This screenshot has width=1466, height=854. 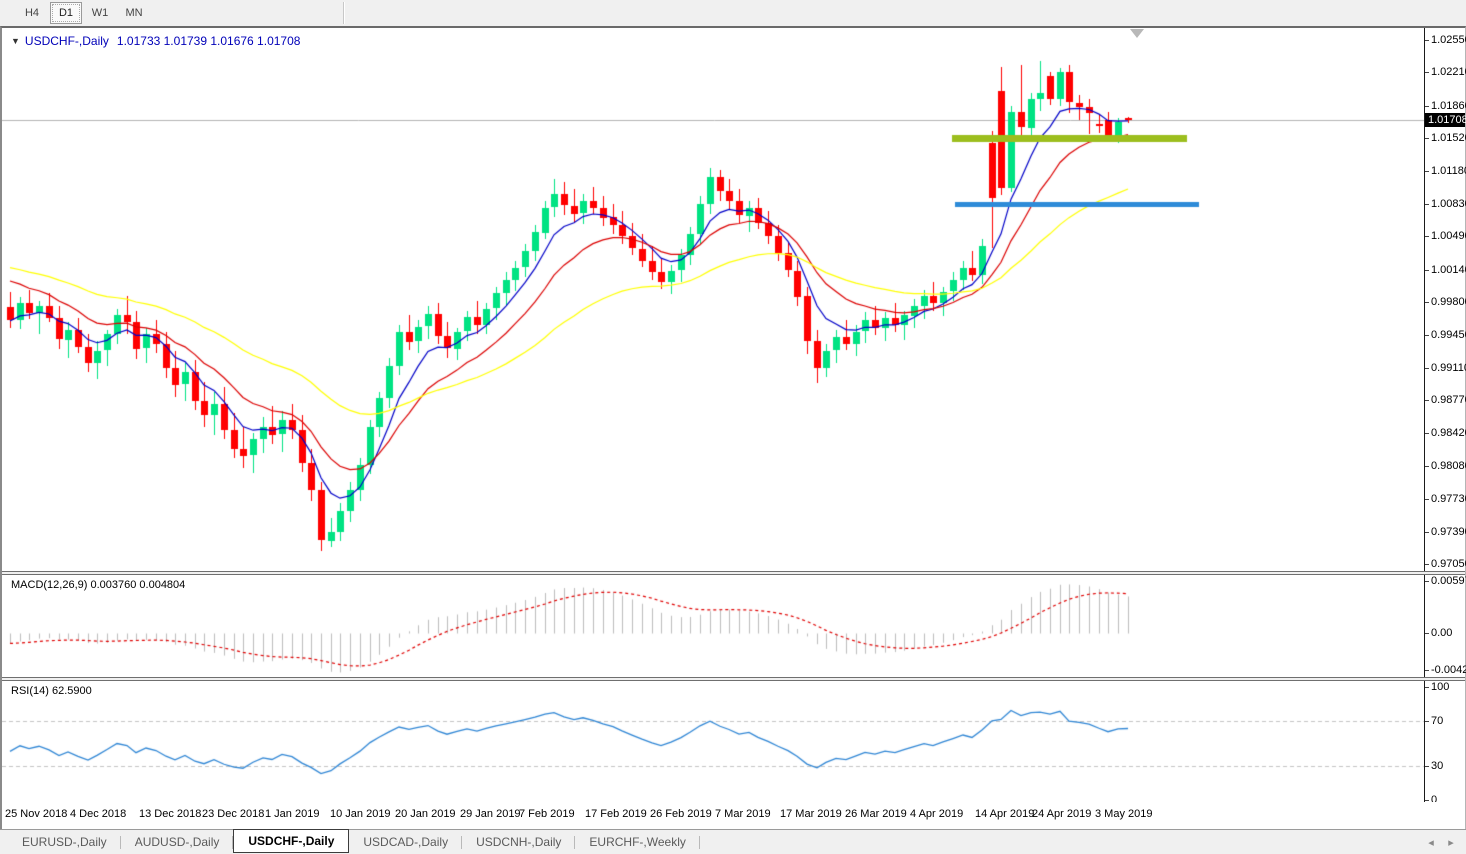 I want to click on symbol-dropdown-icon: ▼, so click(x=15, y=41).